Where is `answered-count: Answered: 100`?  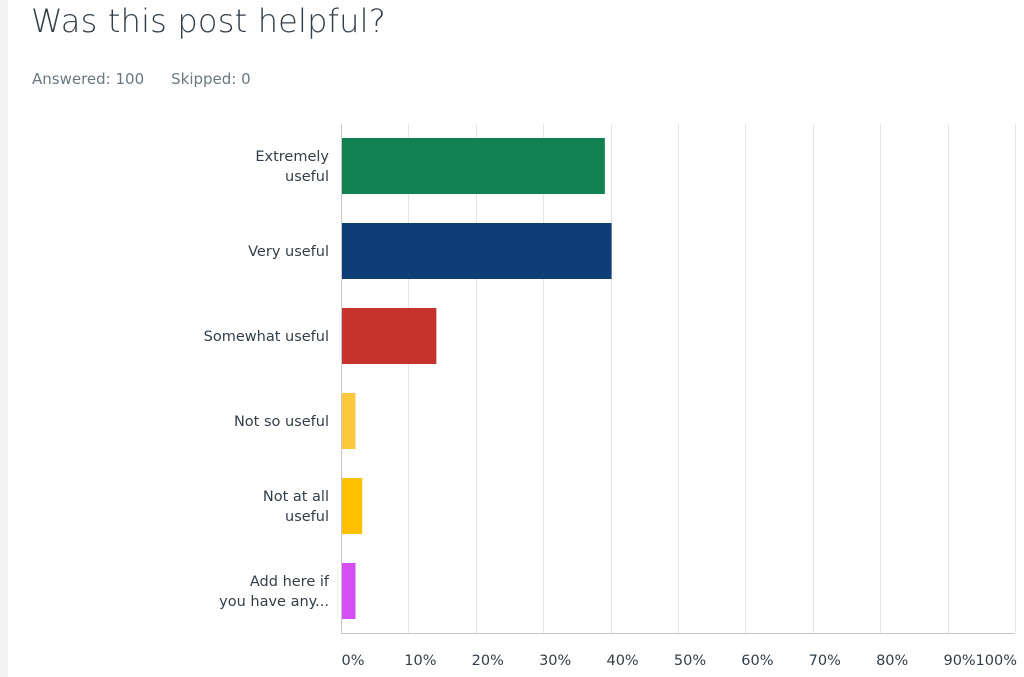
answered-count: Answered: 100 is located at coordinates (88, 79).